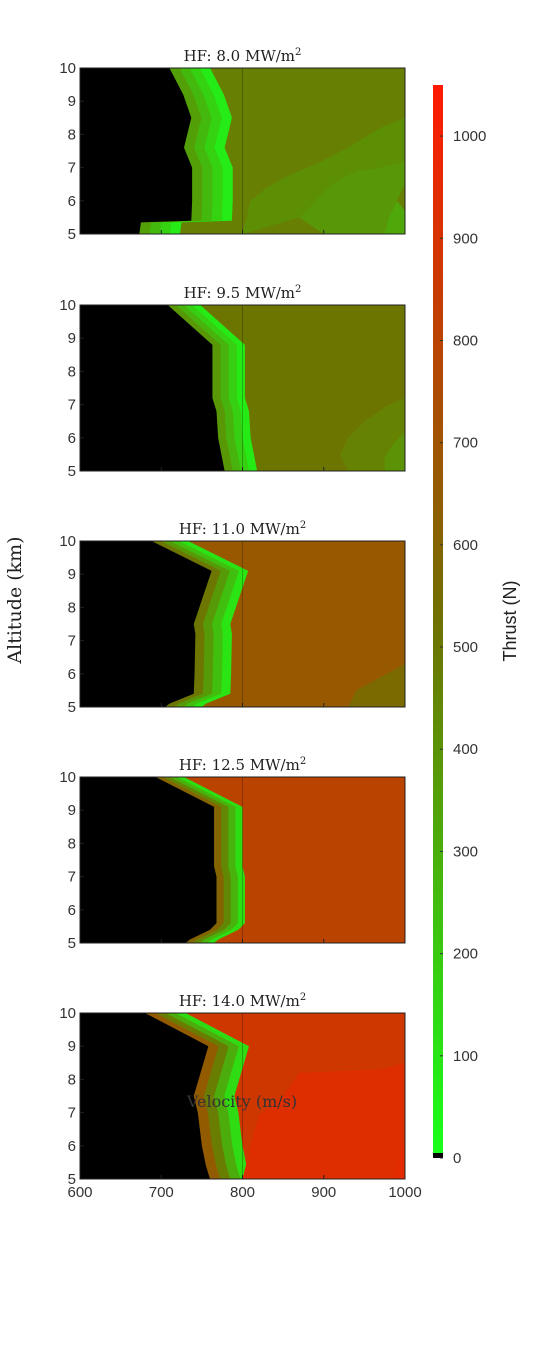  I want to click on colorbar-tick-label: 600, so click(465, 545).